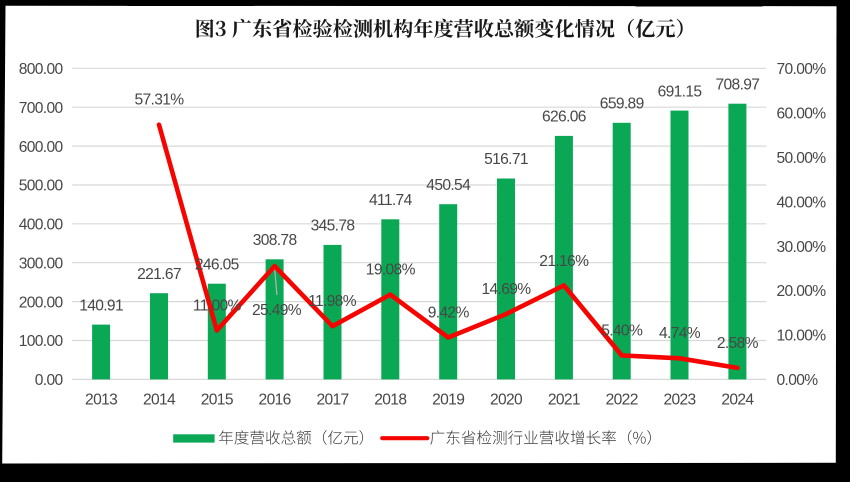 This screenshot has width=850, height=482. I want to click on svg-text: 50.00%, so click(802, 158).